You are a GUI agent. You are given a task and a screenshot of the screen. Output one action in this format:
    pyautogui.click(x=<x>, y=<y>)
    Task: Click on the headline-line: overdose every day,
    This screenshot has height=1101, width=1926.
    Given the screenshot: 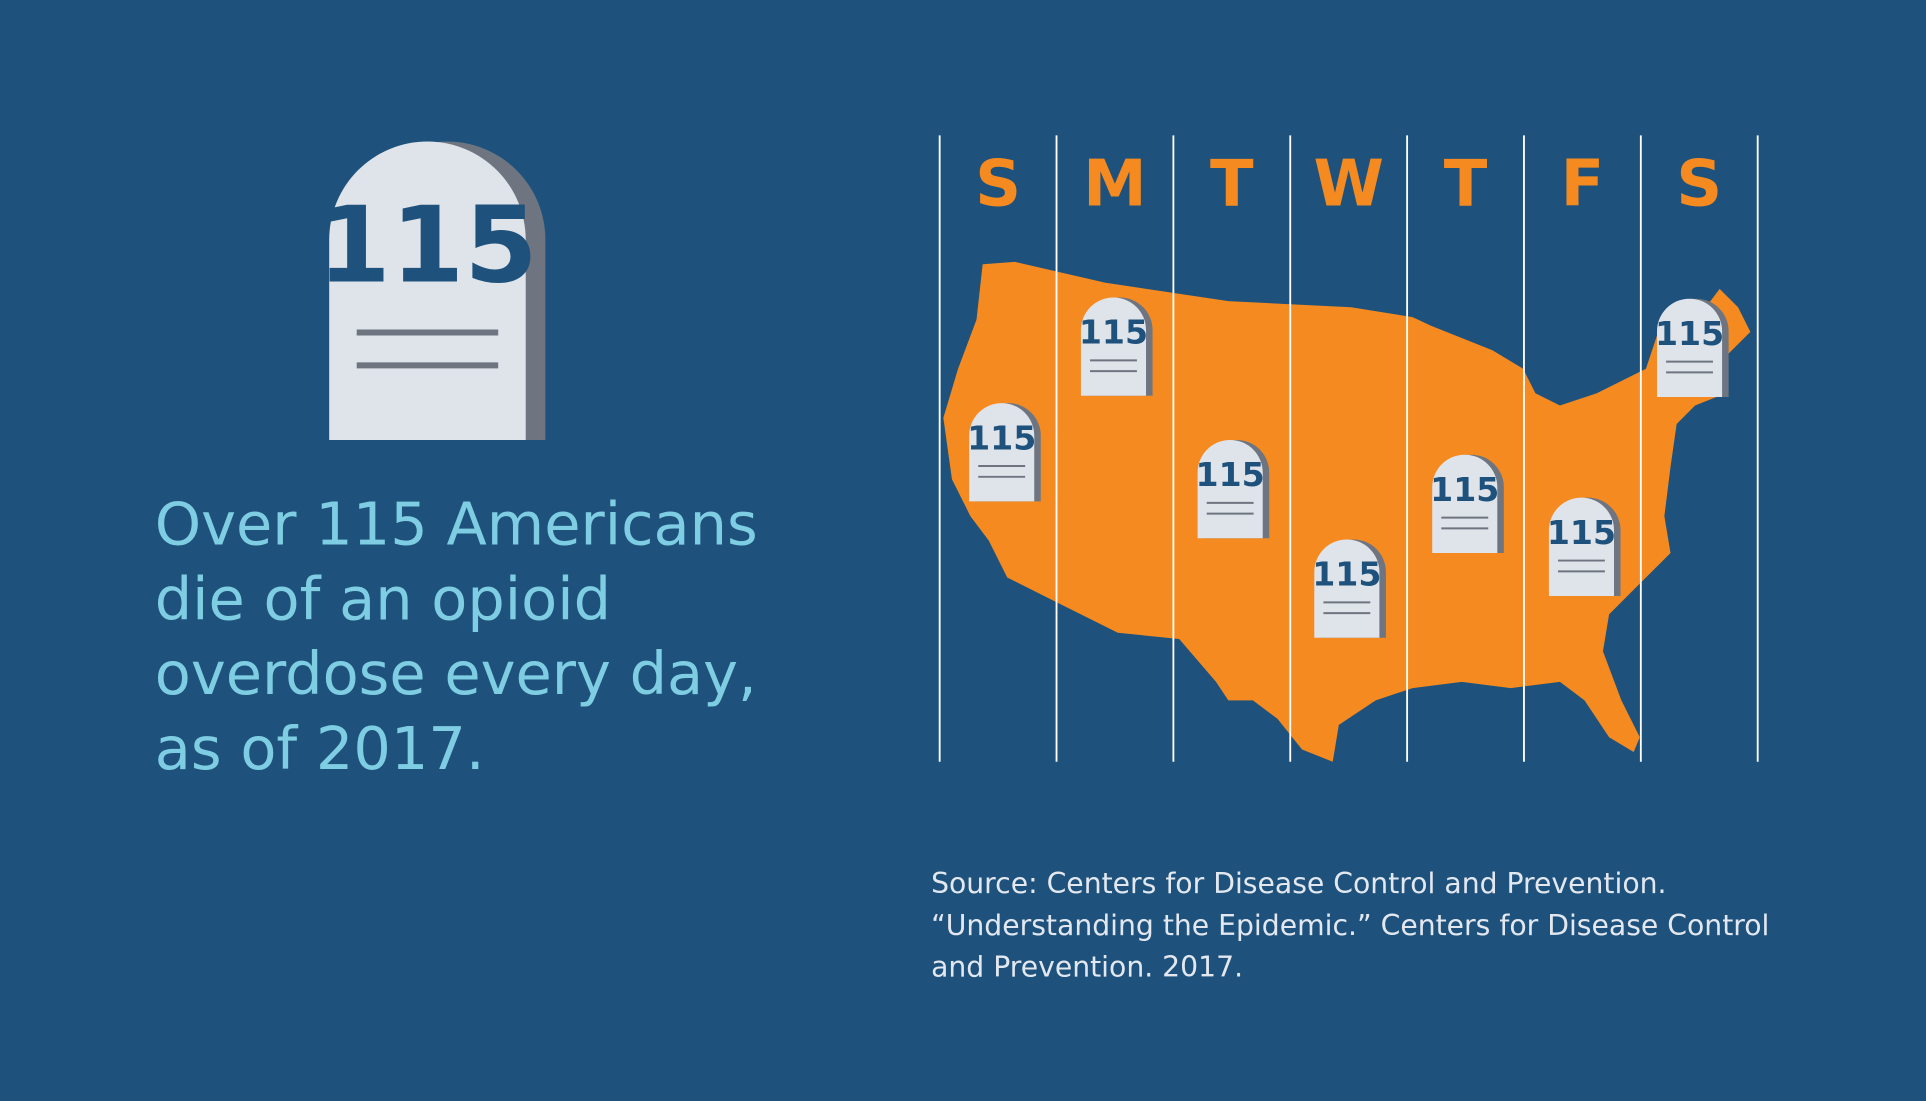 What is the action you would take?
    pyautogui.click(x=456, y=673)
    